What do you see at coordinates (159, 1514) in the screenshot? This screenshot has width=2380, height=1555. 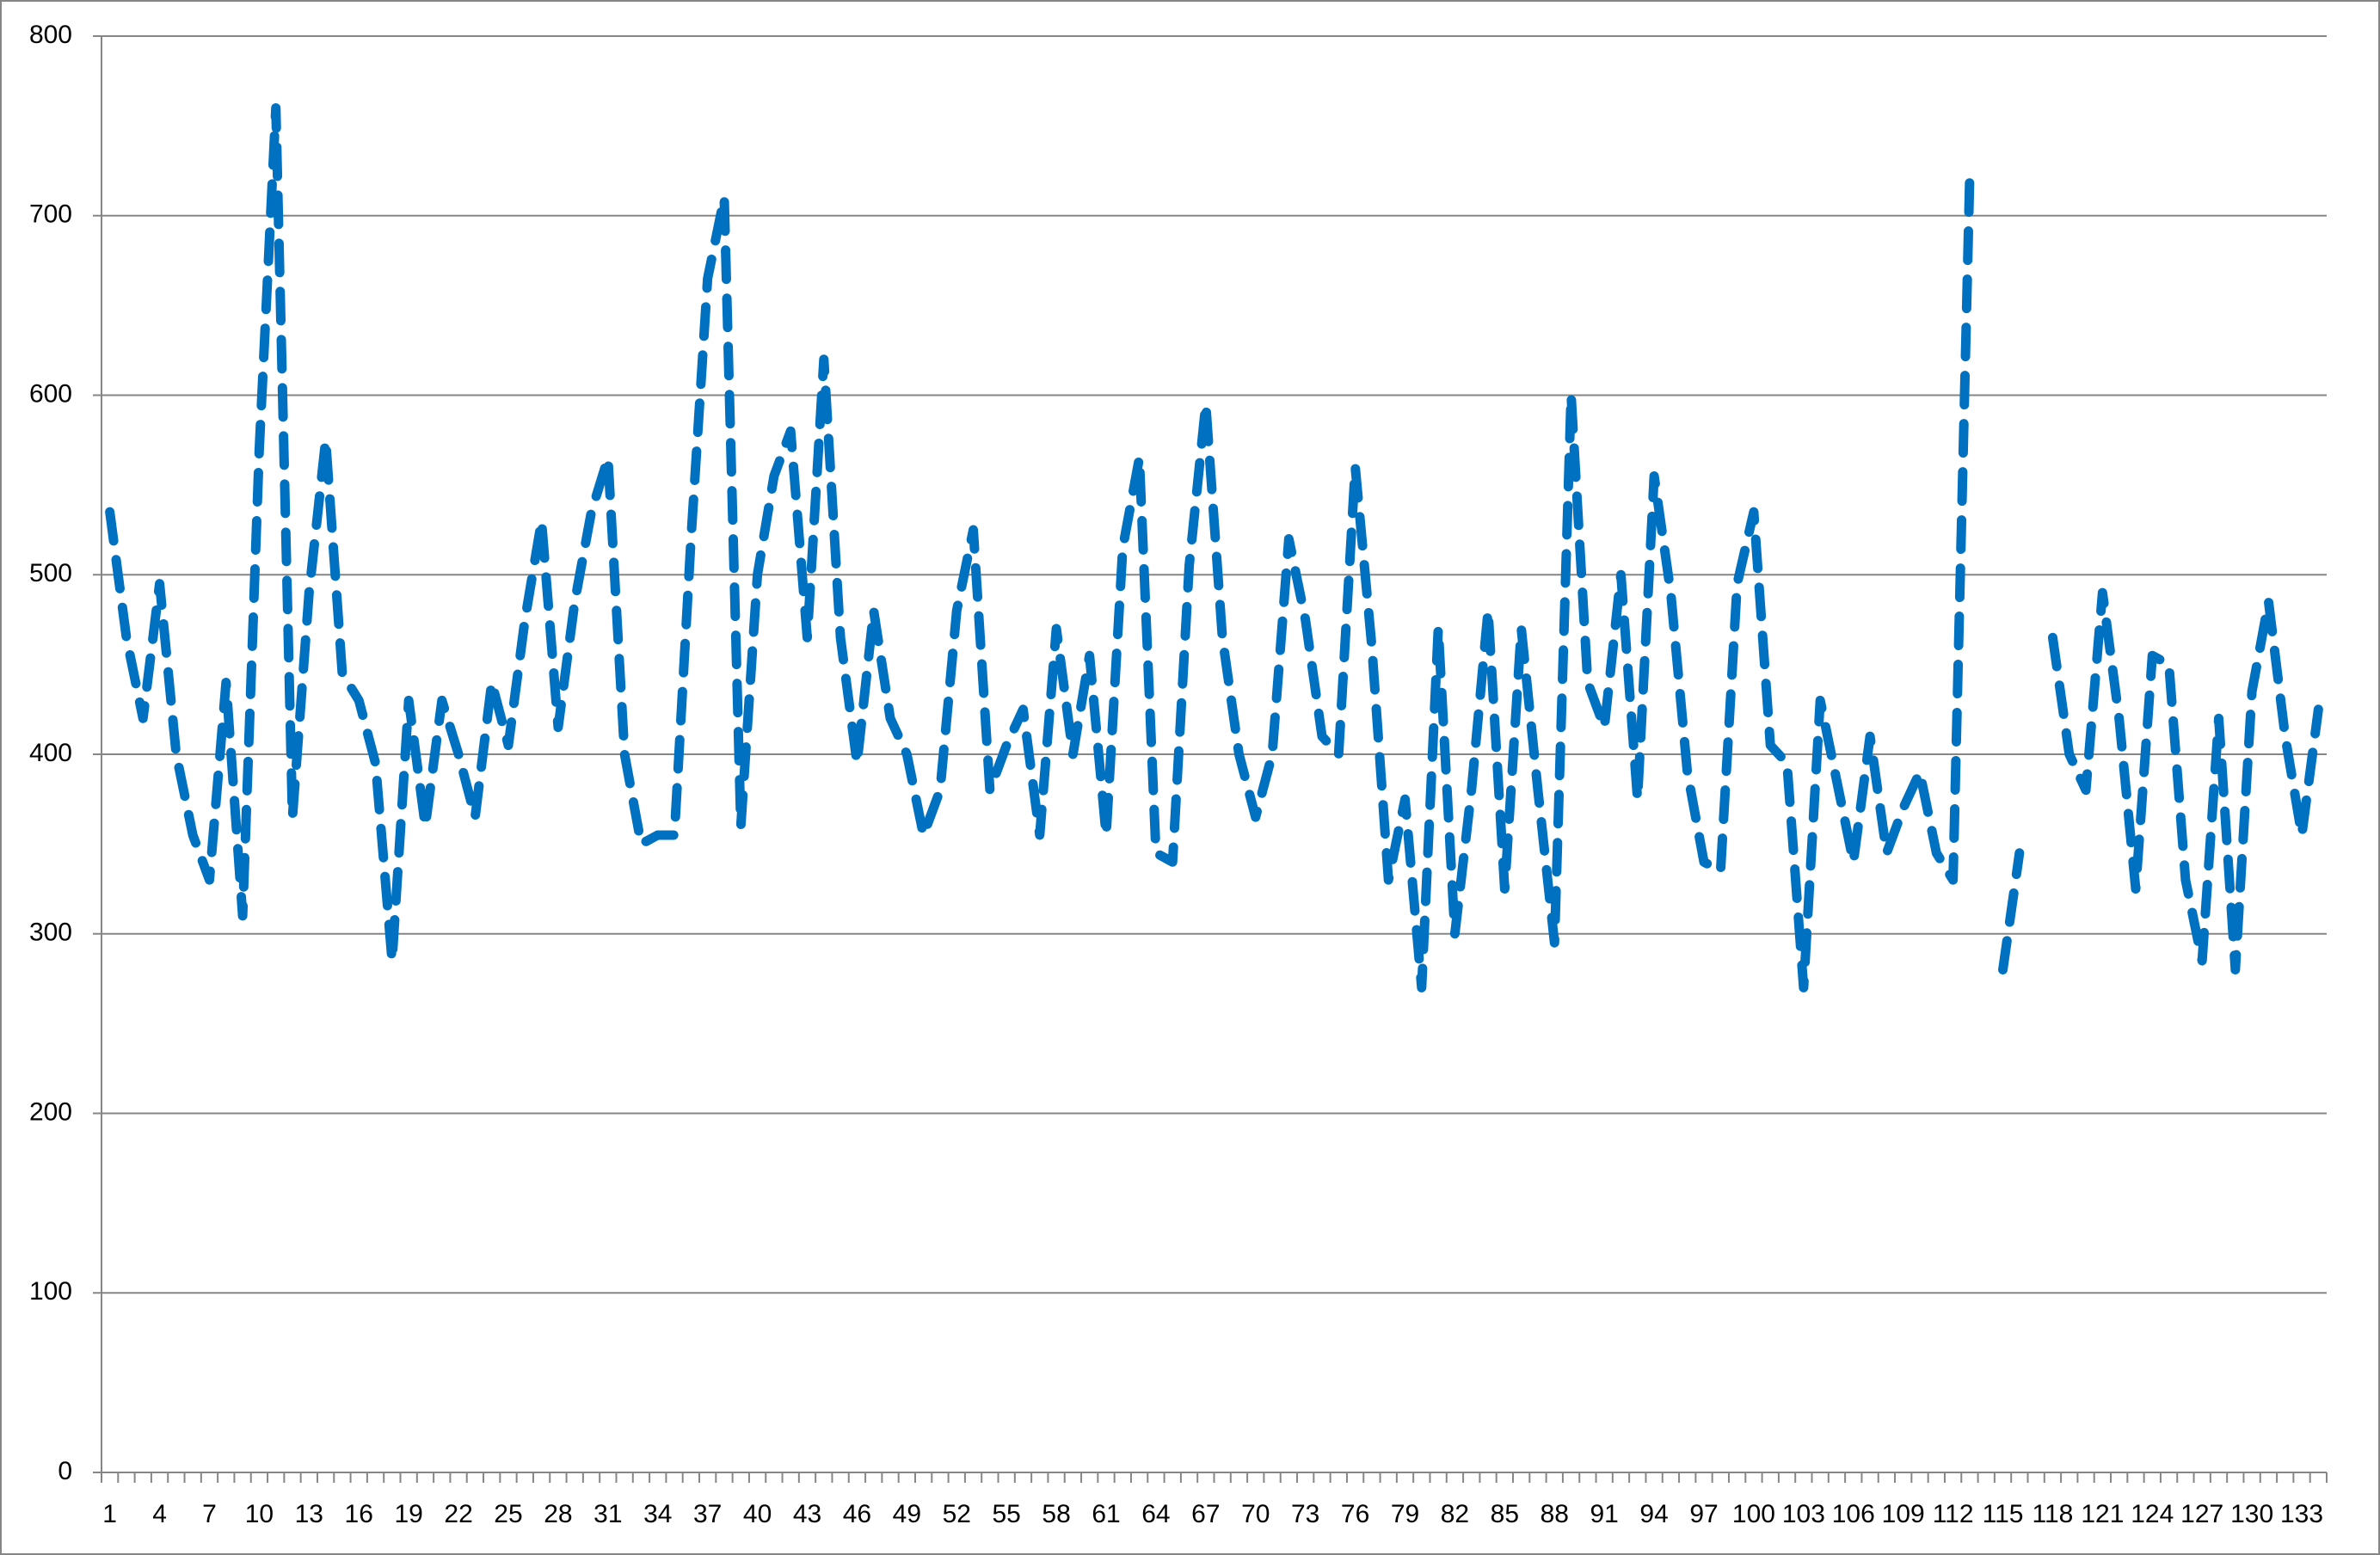 I see `x-tick-label: 4` at bounding box center [159, 1514].